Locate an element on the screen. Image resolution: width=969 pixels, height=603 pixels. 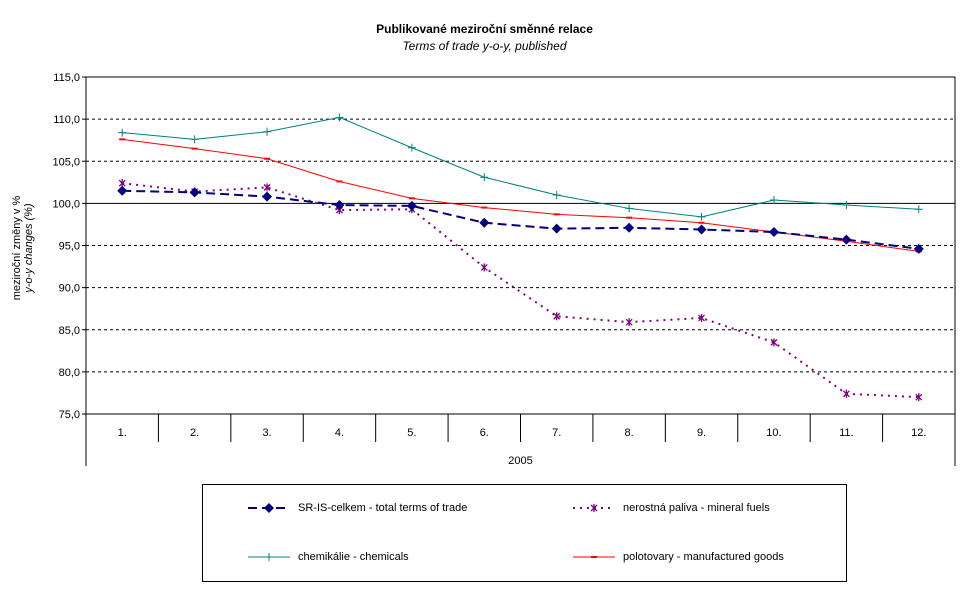
y-tick-label: 85,0 is located at coordinates (69, 331).